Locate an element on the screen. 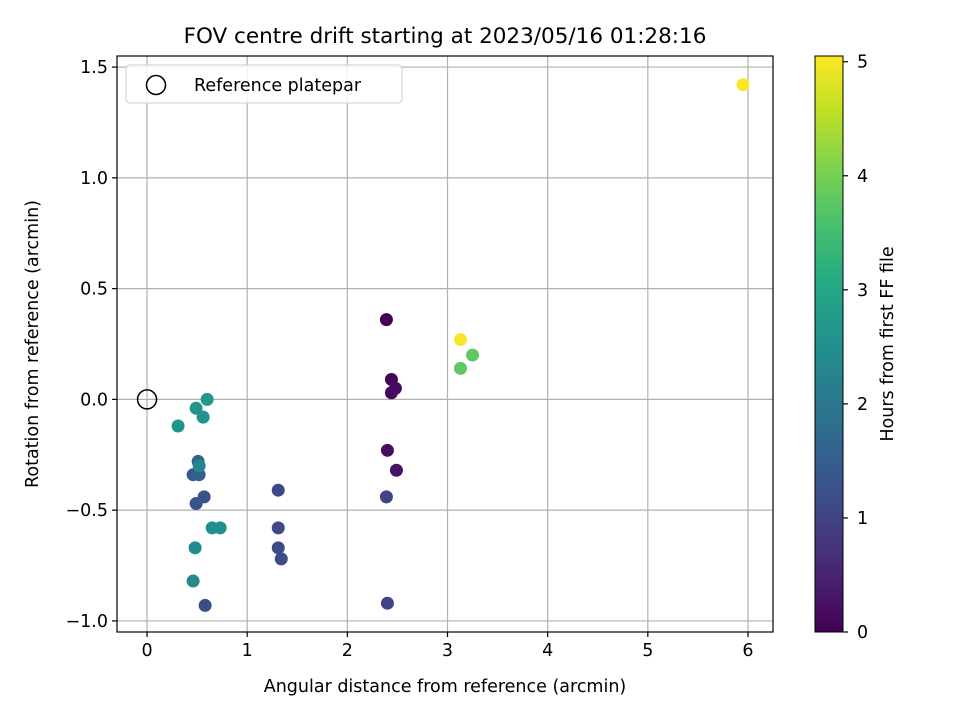 The height and width of the screenshot is (720, 960). y-tick-label: 0.5 is located at coordinates (94, 290).